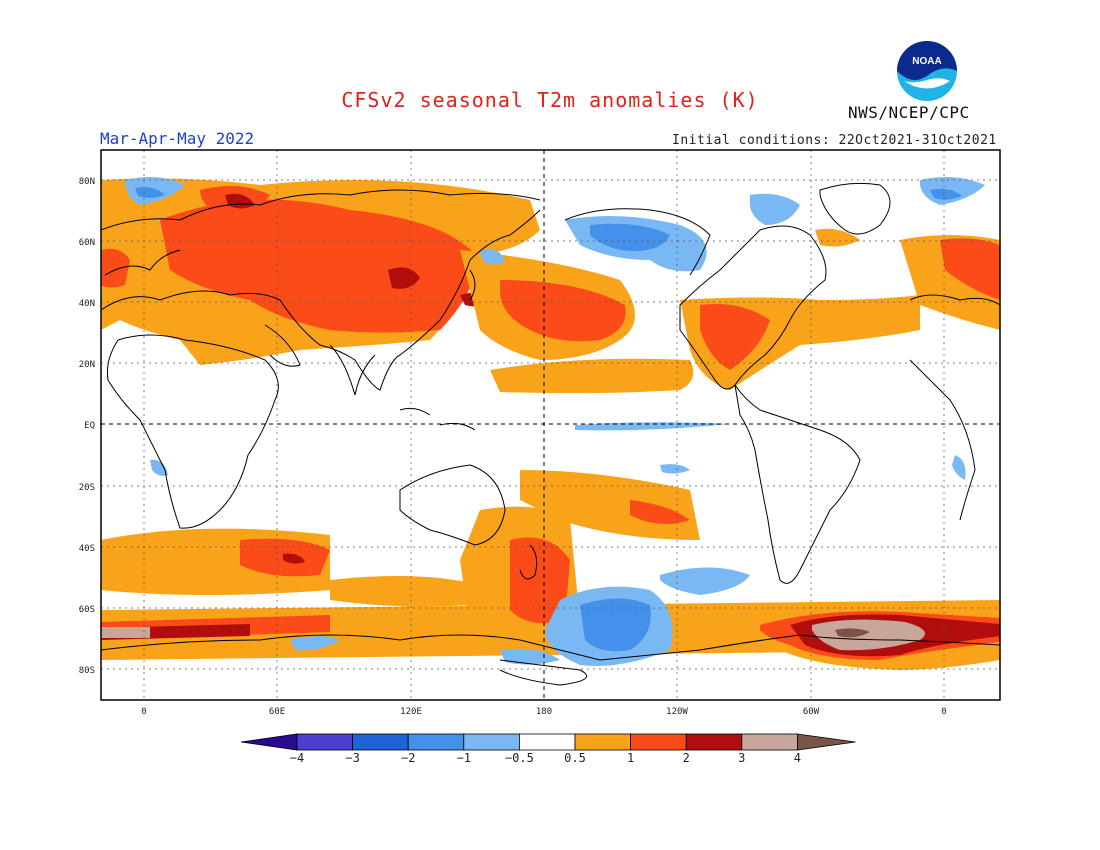  Describe the element at coordinates (352, 758) in the screenshot. I see `colorbar-label: −3` at that location.